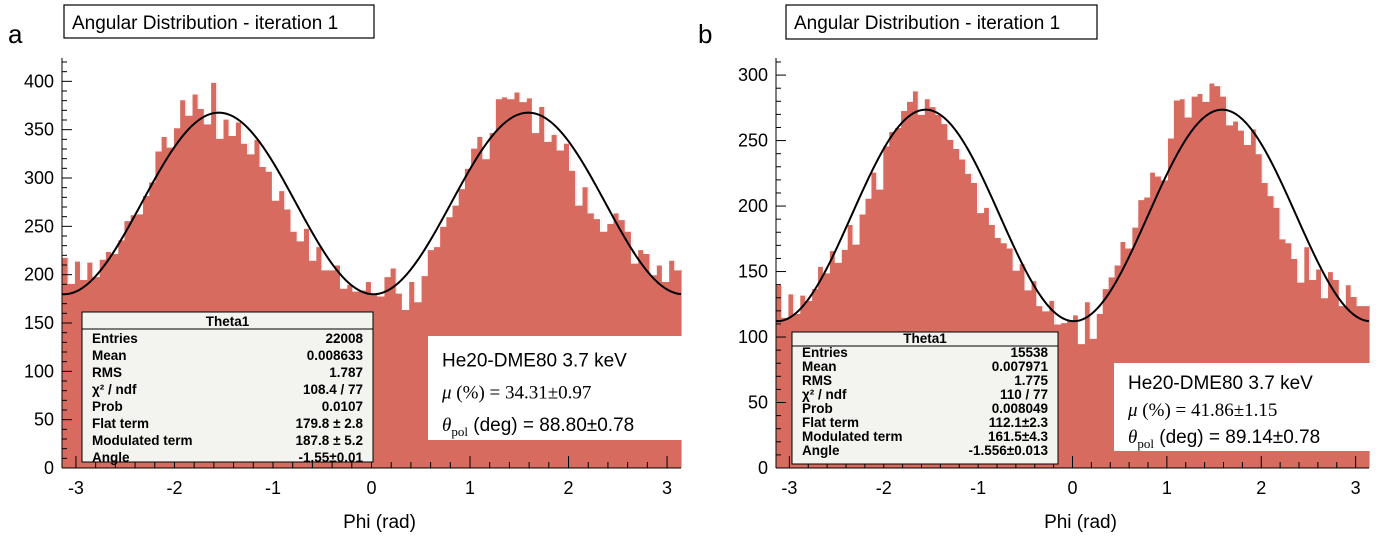 Image resolution: width=1388 pixels, height=542 pixels. Describe the element at coordinates (819, 366) in the screenshot. I see `stats-row-label: Mean` at that location.